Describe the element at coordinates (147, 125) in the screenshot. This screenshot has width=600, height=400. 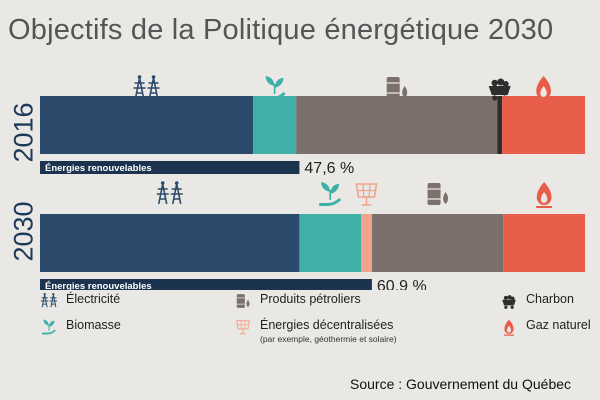
I see `bar-segment-2016-electricite` at that location.